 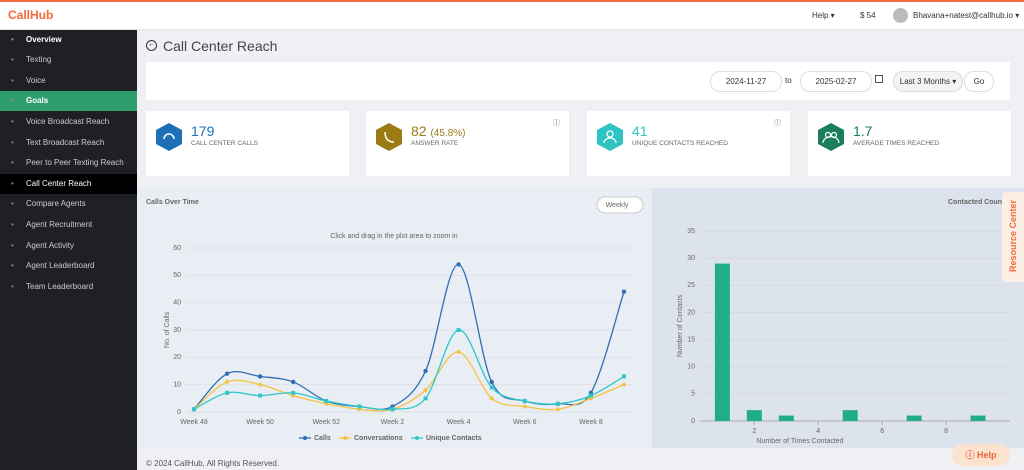 I want to click on x-tick-label: 2, so click(x=754, y=431).